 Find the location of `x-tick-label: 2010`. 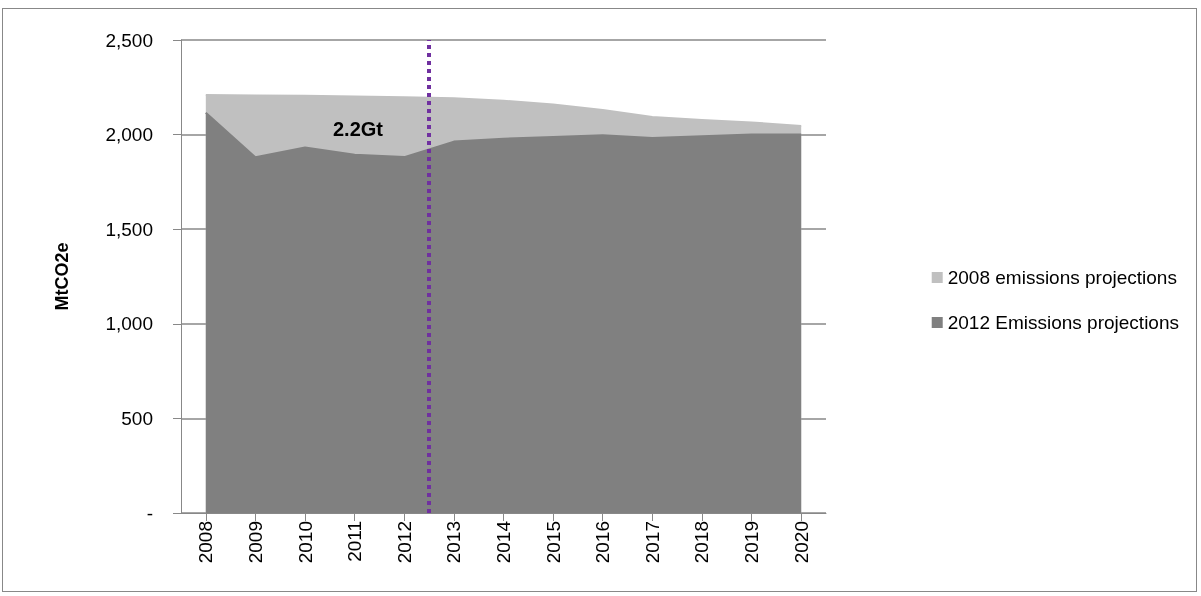

x-tick-label: 2010 is located at coordinates (305, 542).